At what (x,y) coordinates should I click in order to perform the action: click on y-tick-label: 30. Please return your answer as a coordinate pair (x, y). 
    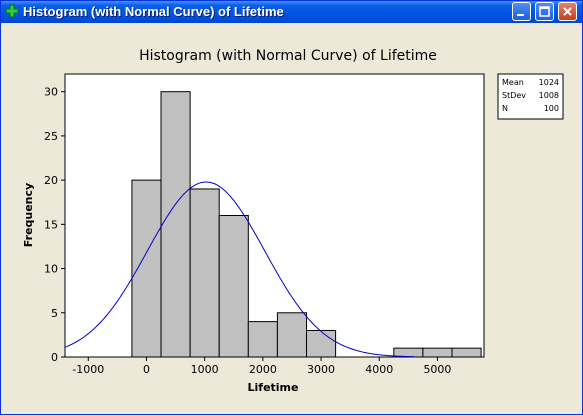
    Looking at the image, I should click on (51, 92).